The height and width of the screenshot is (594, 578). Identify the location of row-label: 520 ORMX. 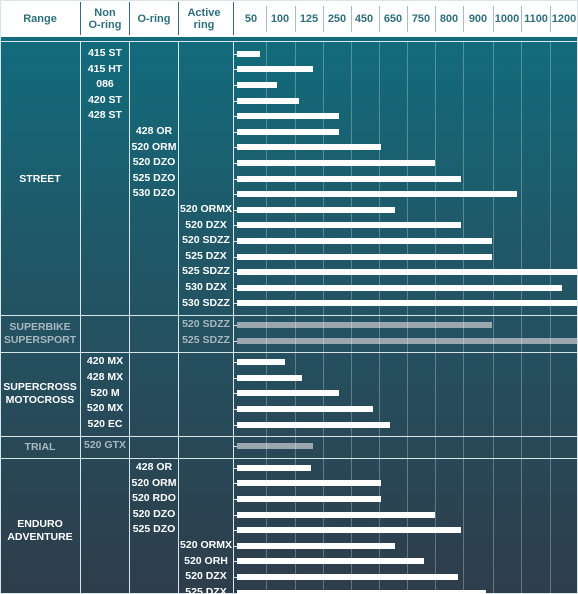
(206, 545).